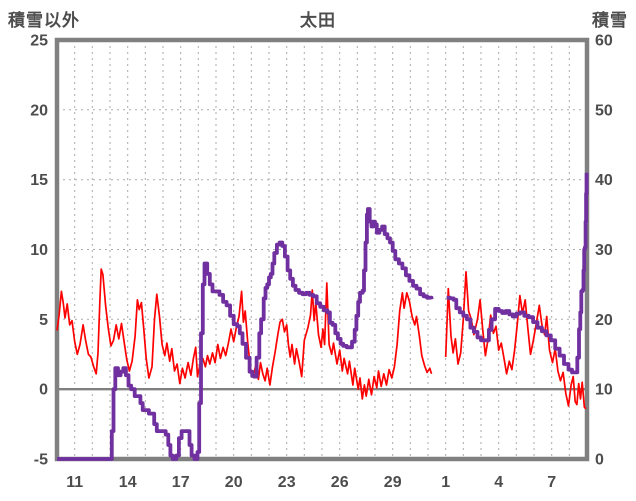 This screenshot has height=501, width=636. What do you see at coordinates (604, 180) in the screenshot?
I see `y-right-tick-label: 40` at bounding box center [604, 180].